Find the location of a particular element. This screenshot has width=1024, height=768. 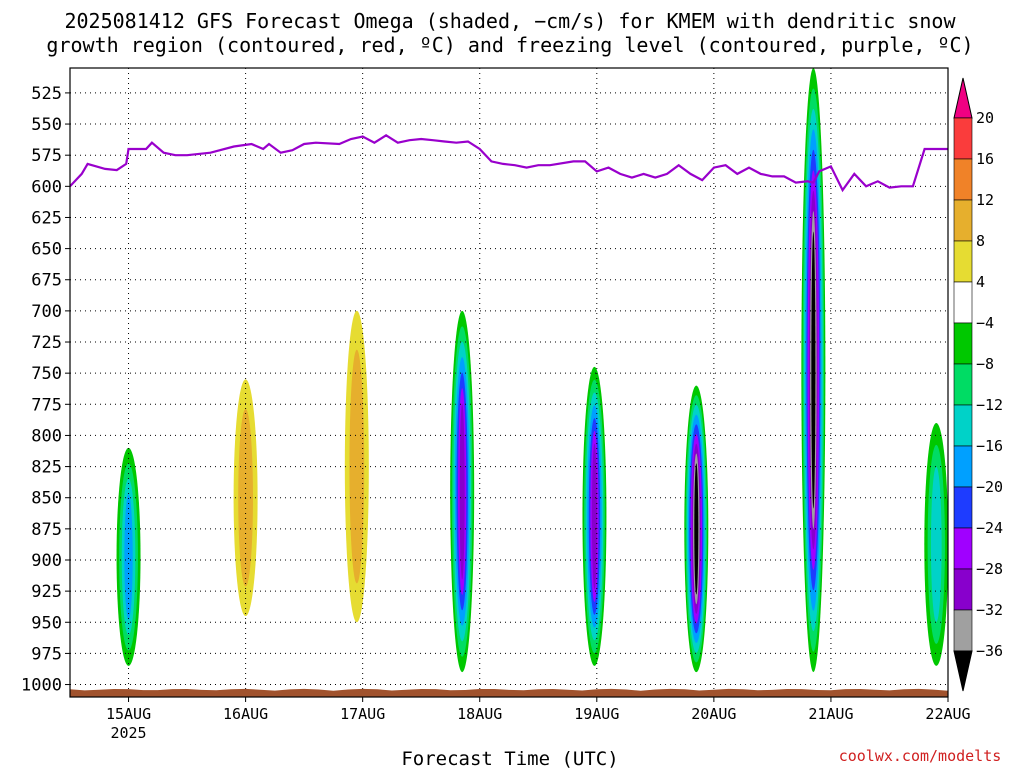

colorbar-label-8: −16 is located at coordinates (989, 446).